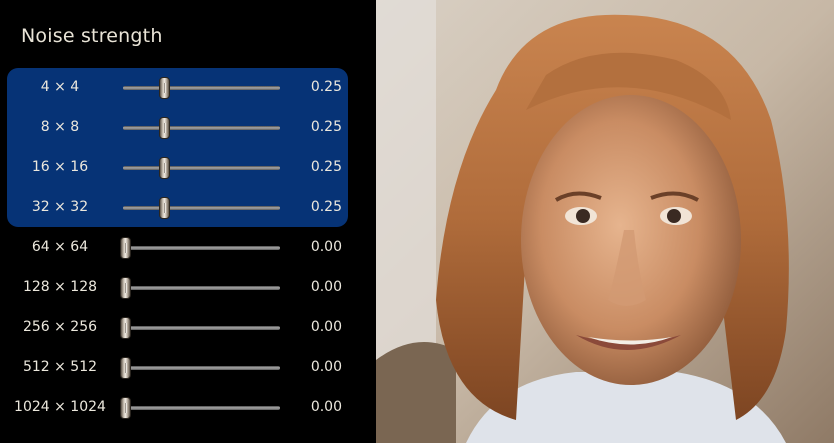 The width and height of the screenshot is (834, 443). What do you see at coordinates (60, 367) in the screenshot?
I see `slider-label: 512 × 512` at bounding box center [60, 367].